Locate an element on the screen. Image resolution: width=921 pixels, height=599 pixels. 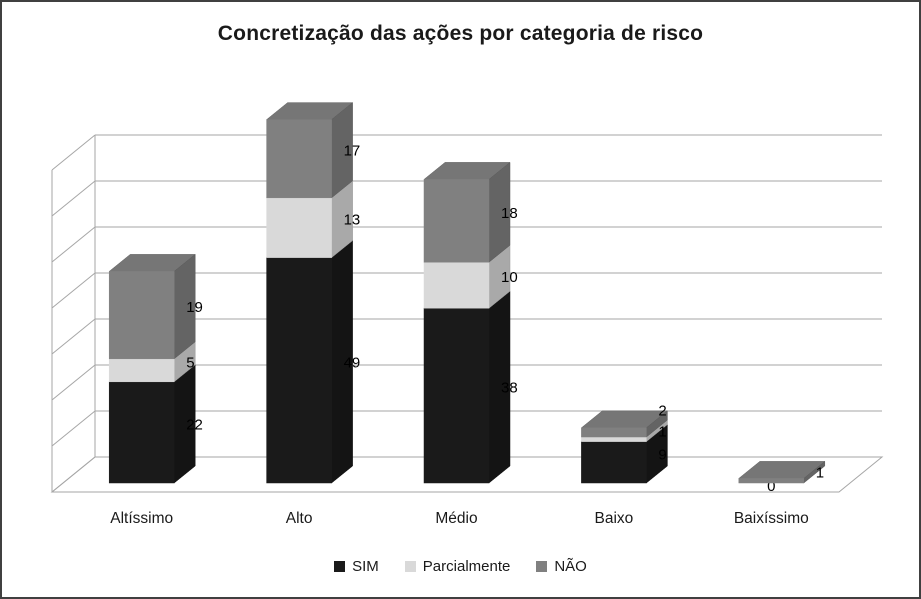
bar-segment-c3-s0-front-face is located at coordinates (614, 462).